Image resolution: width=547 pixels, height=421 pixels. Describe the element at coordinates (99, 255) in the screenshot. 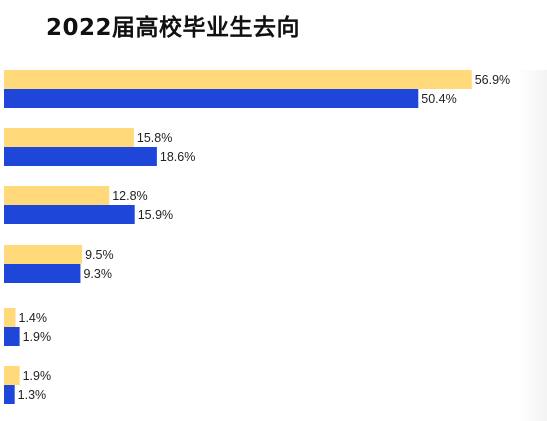

I see `data-label-series1-item4: 9.5%` at that location.